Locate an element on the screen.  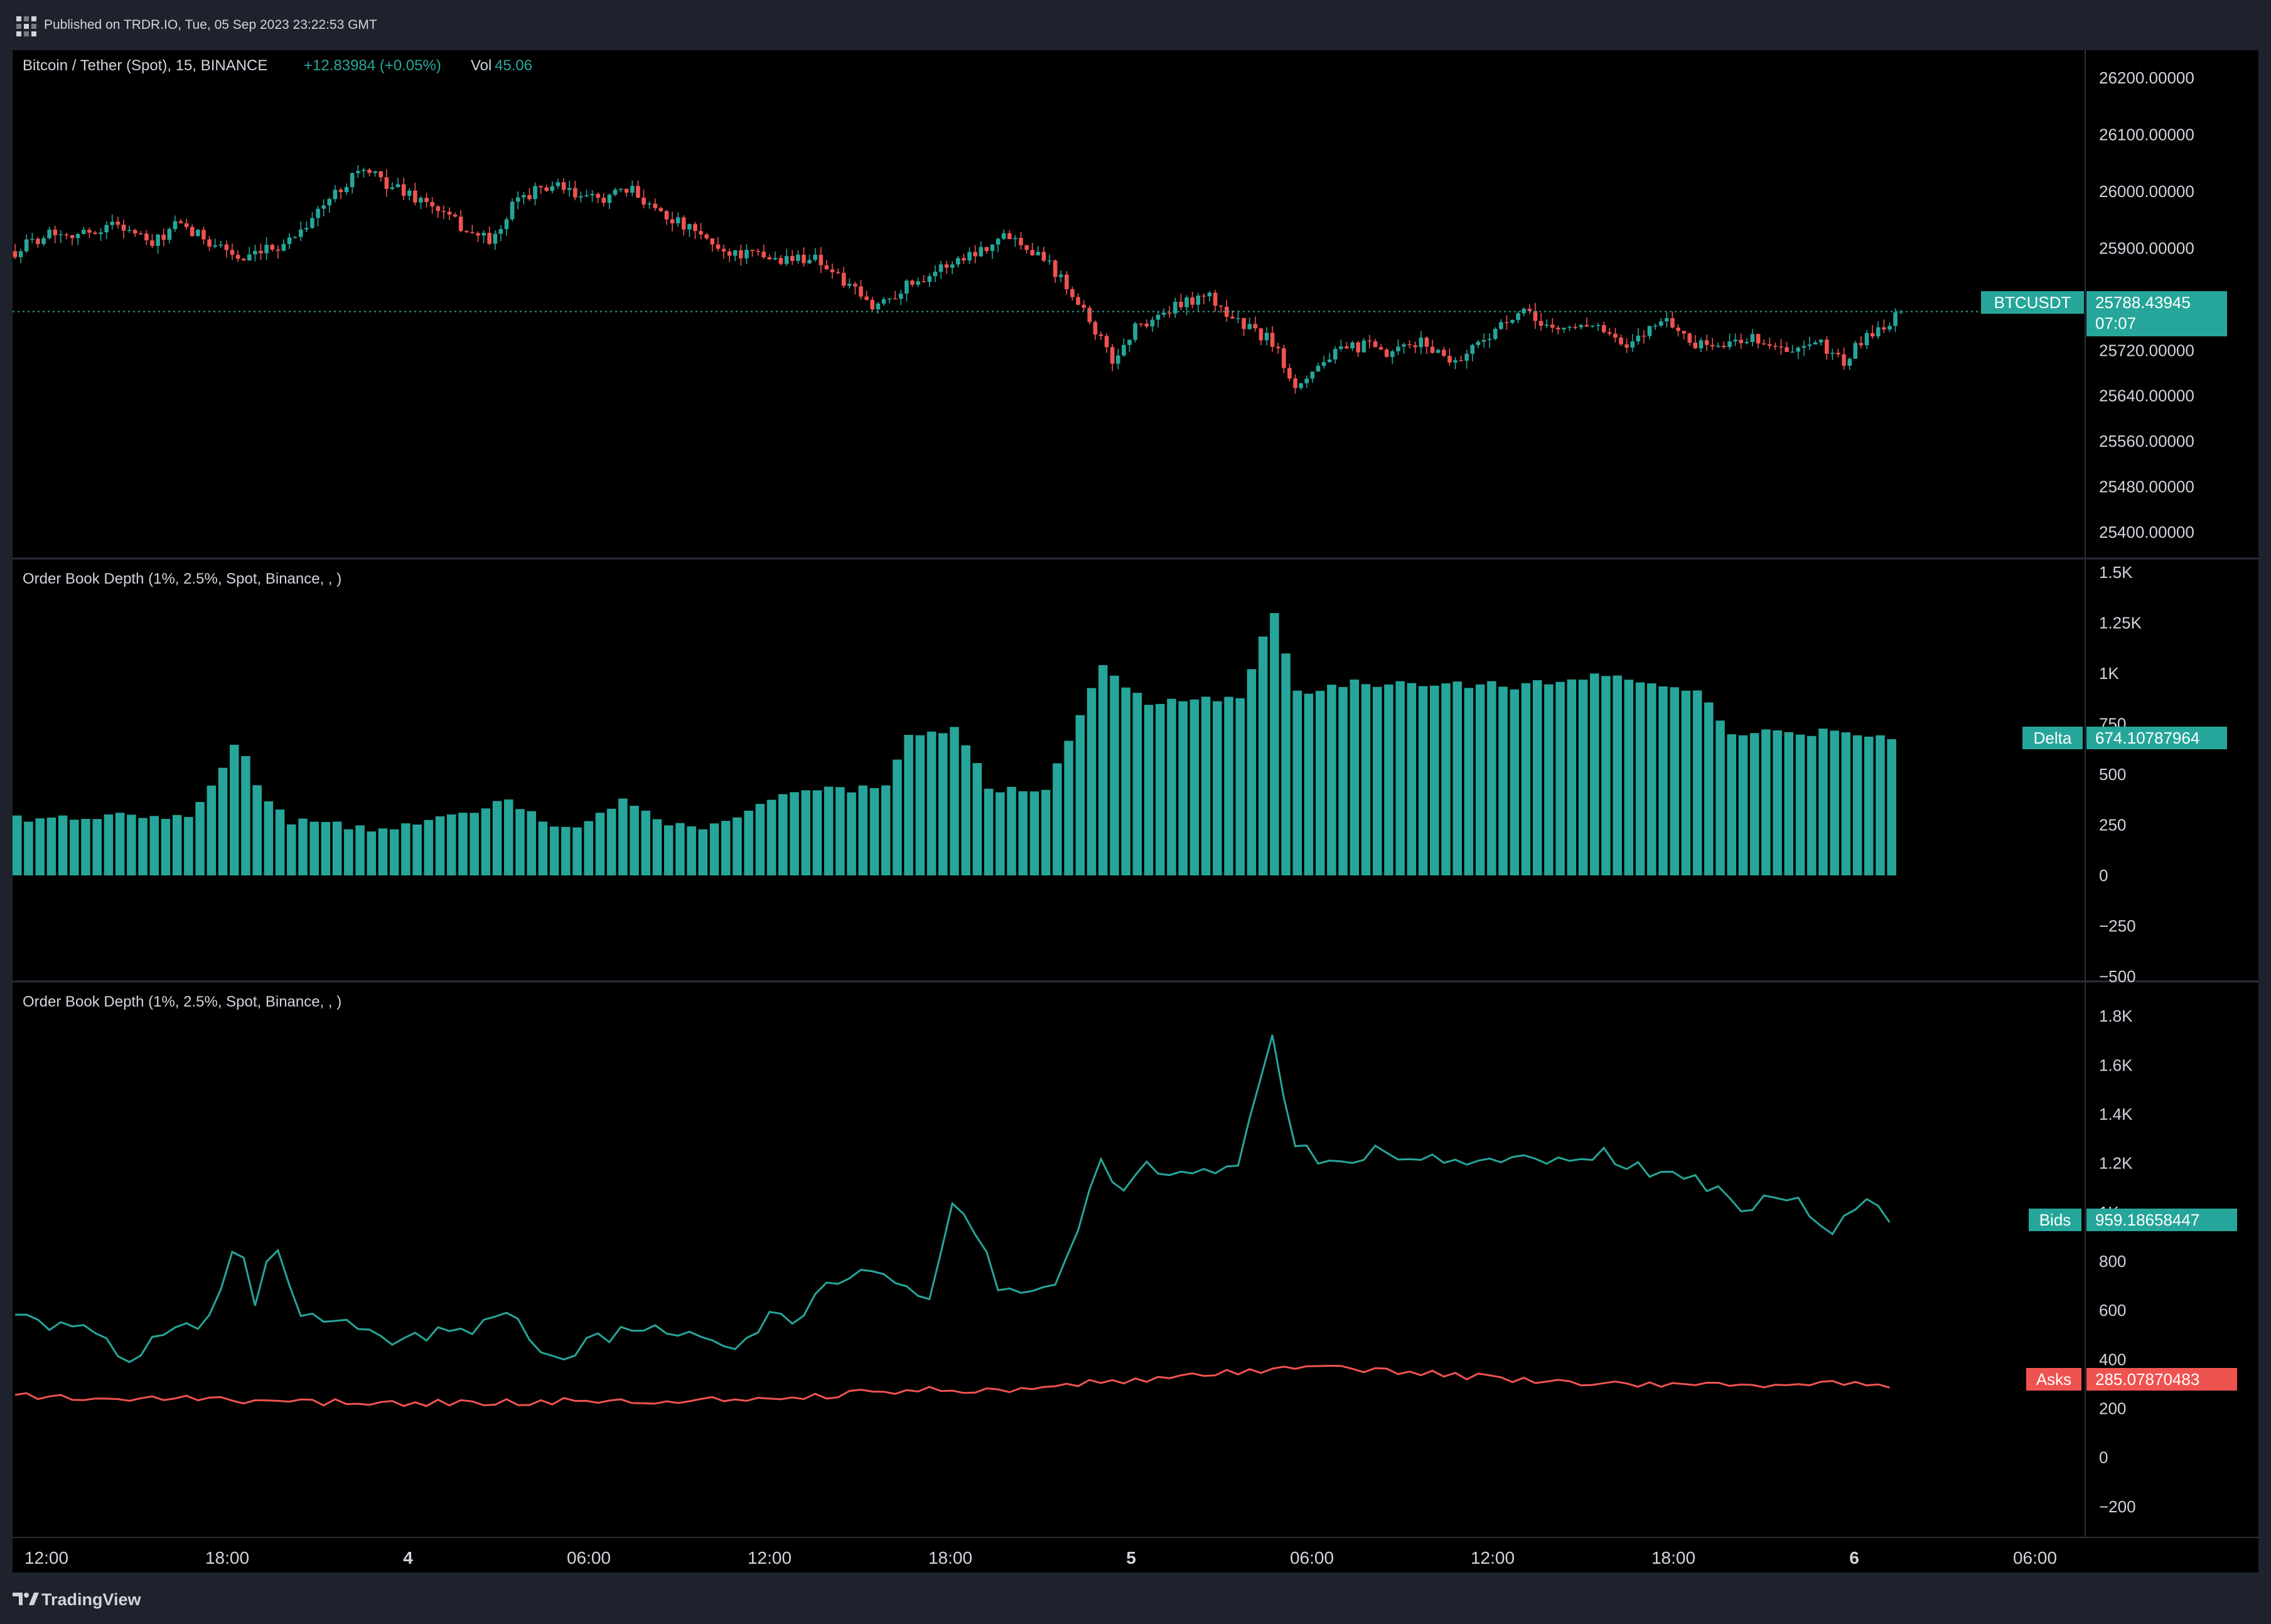
time-tick-label: 06:00 is located at coordinates (2035, 1558).